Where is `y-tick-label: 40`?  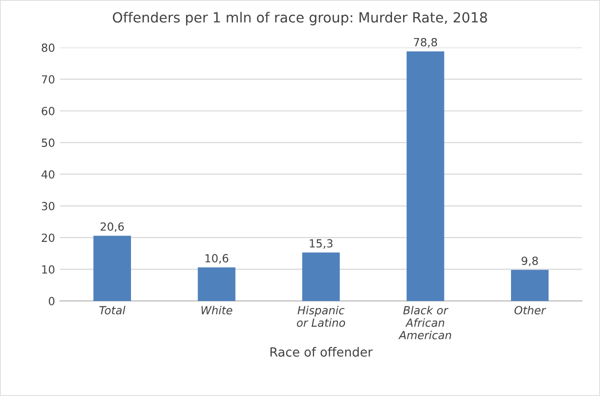
y-tick-label: 40 is located at coordinates (48, 174).